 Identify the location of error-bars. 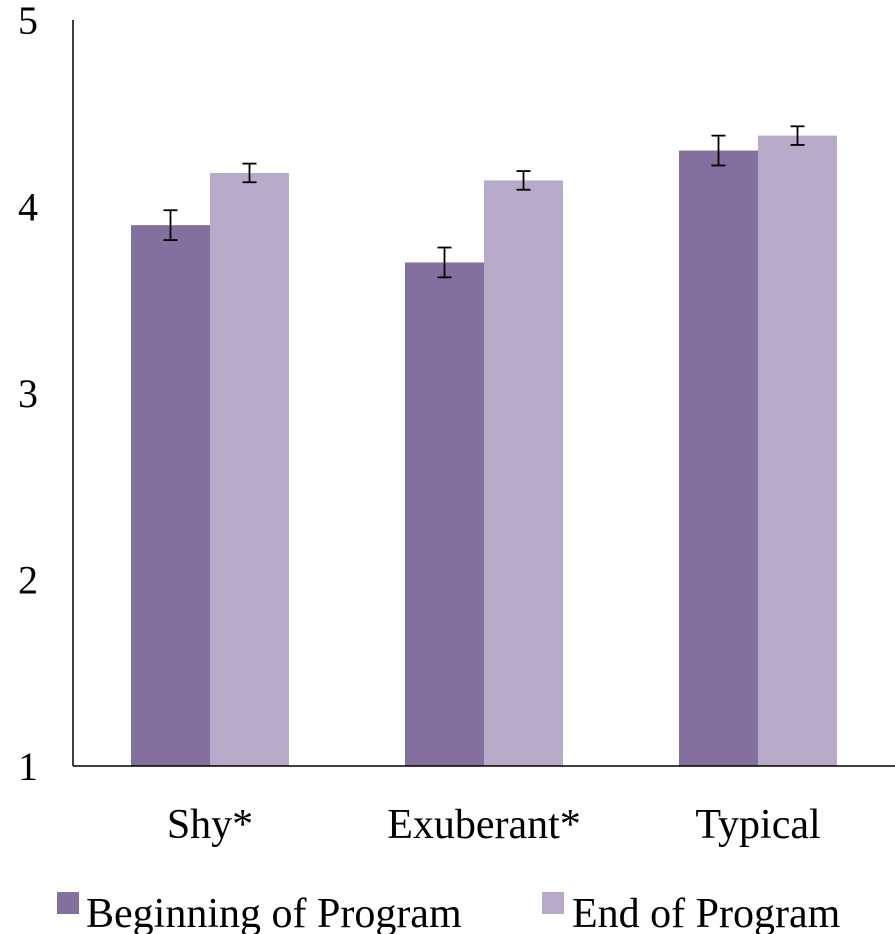
(484, 202).